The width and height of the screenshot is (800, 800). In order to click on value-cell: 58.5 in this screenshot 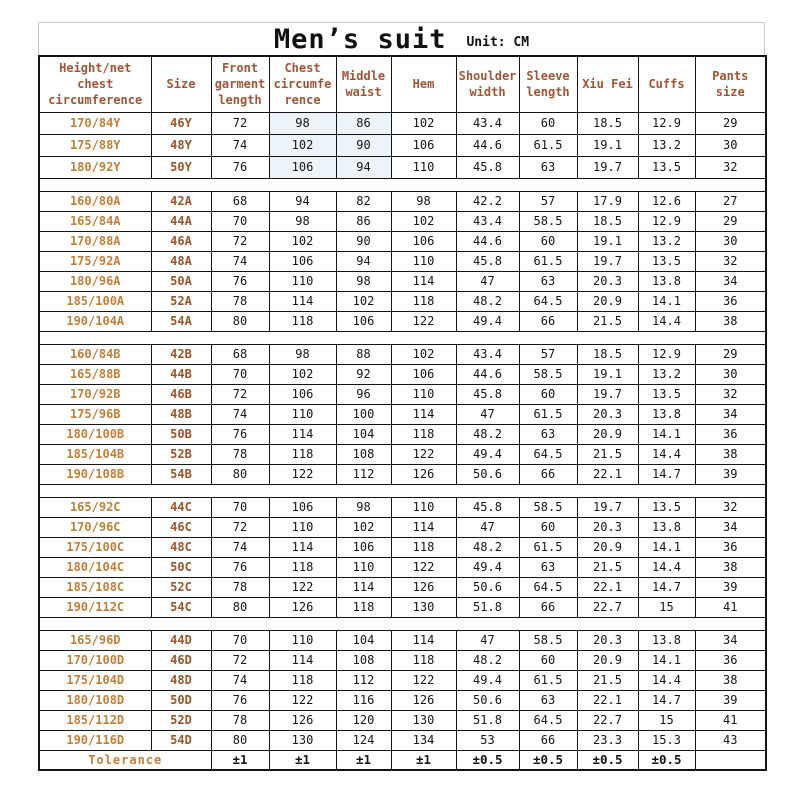, I will do `click(548, 640)`.